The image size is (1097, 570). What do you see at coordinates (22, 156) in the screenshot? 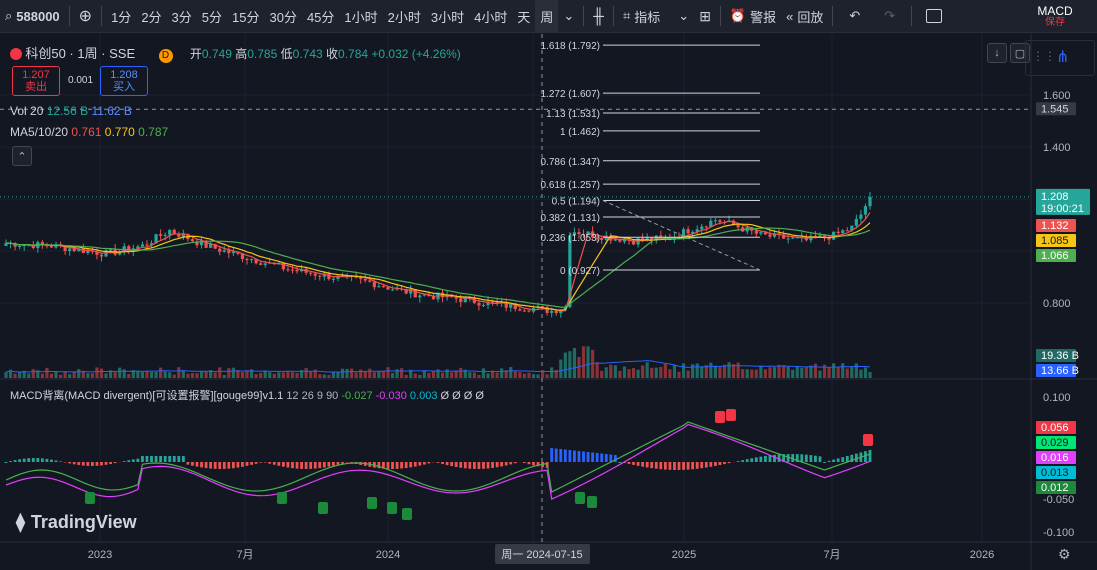
I see `collapse-legend-button: ⌃` at bounding box center [22, 156].